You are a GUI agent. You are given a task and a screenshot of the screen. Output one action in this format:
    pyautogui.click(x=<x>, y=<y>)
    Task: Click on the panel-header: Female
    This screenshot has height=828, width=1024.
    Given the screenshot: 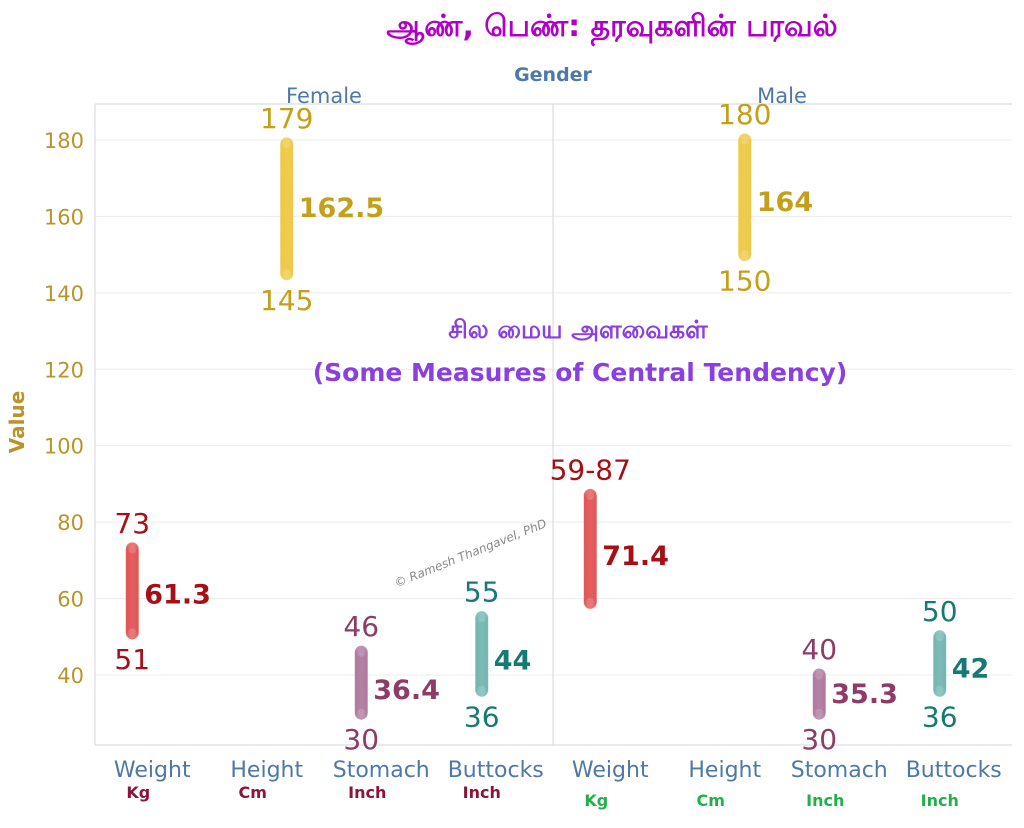 What is the action you would take?
    pyautogui.click(x=324, y=96)
    